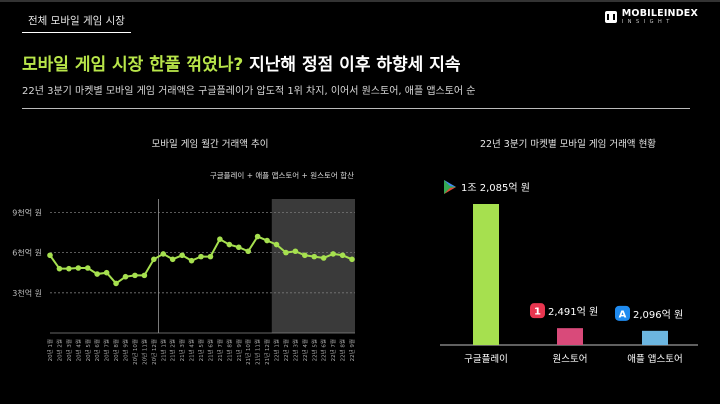  I want to click on x-tick-label: 22년 6월, so click(324, 350).